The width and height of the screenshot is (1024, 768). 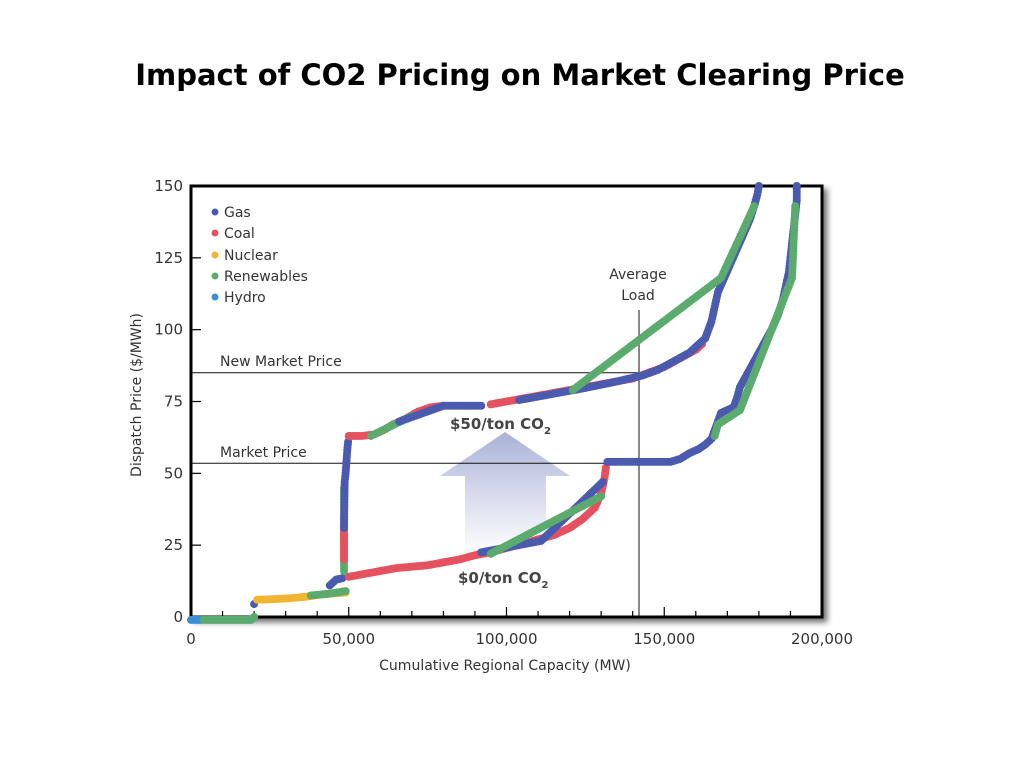 I want to click on y-tick-label: 75, so click(x=173, y=402).